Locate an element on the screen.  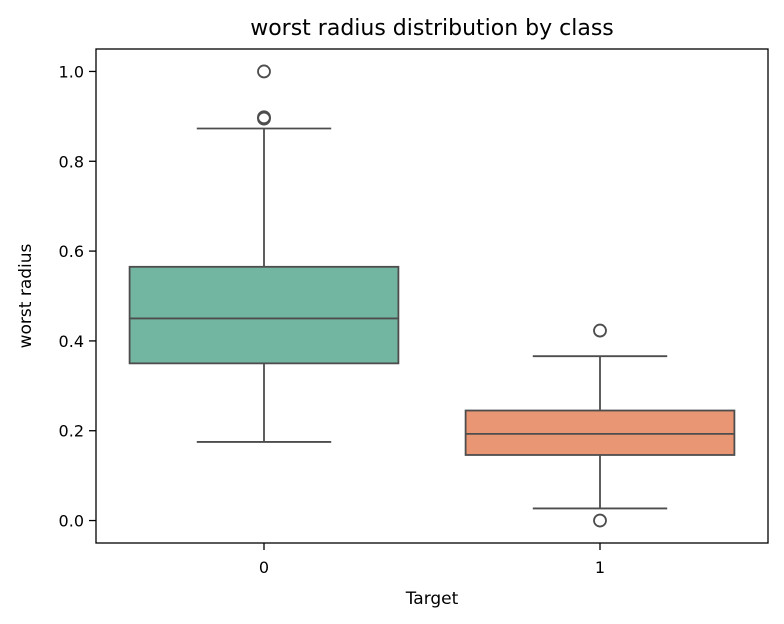
x-tick-label: 1 is located at coordinates (600, 567).